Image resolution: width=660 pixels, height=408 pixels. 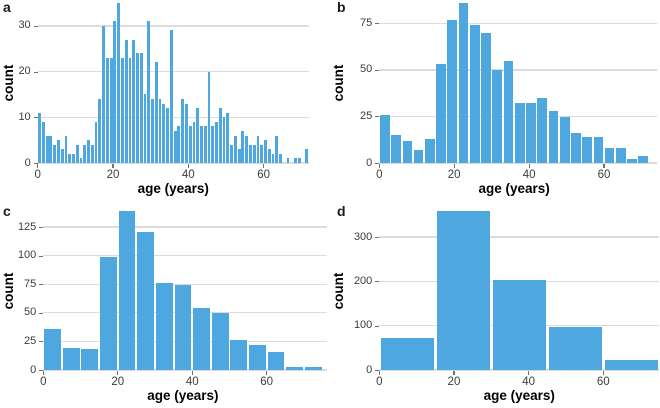 I want to click on y-tick-label: 30, so click(x=24, y=25).